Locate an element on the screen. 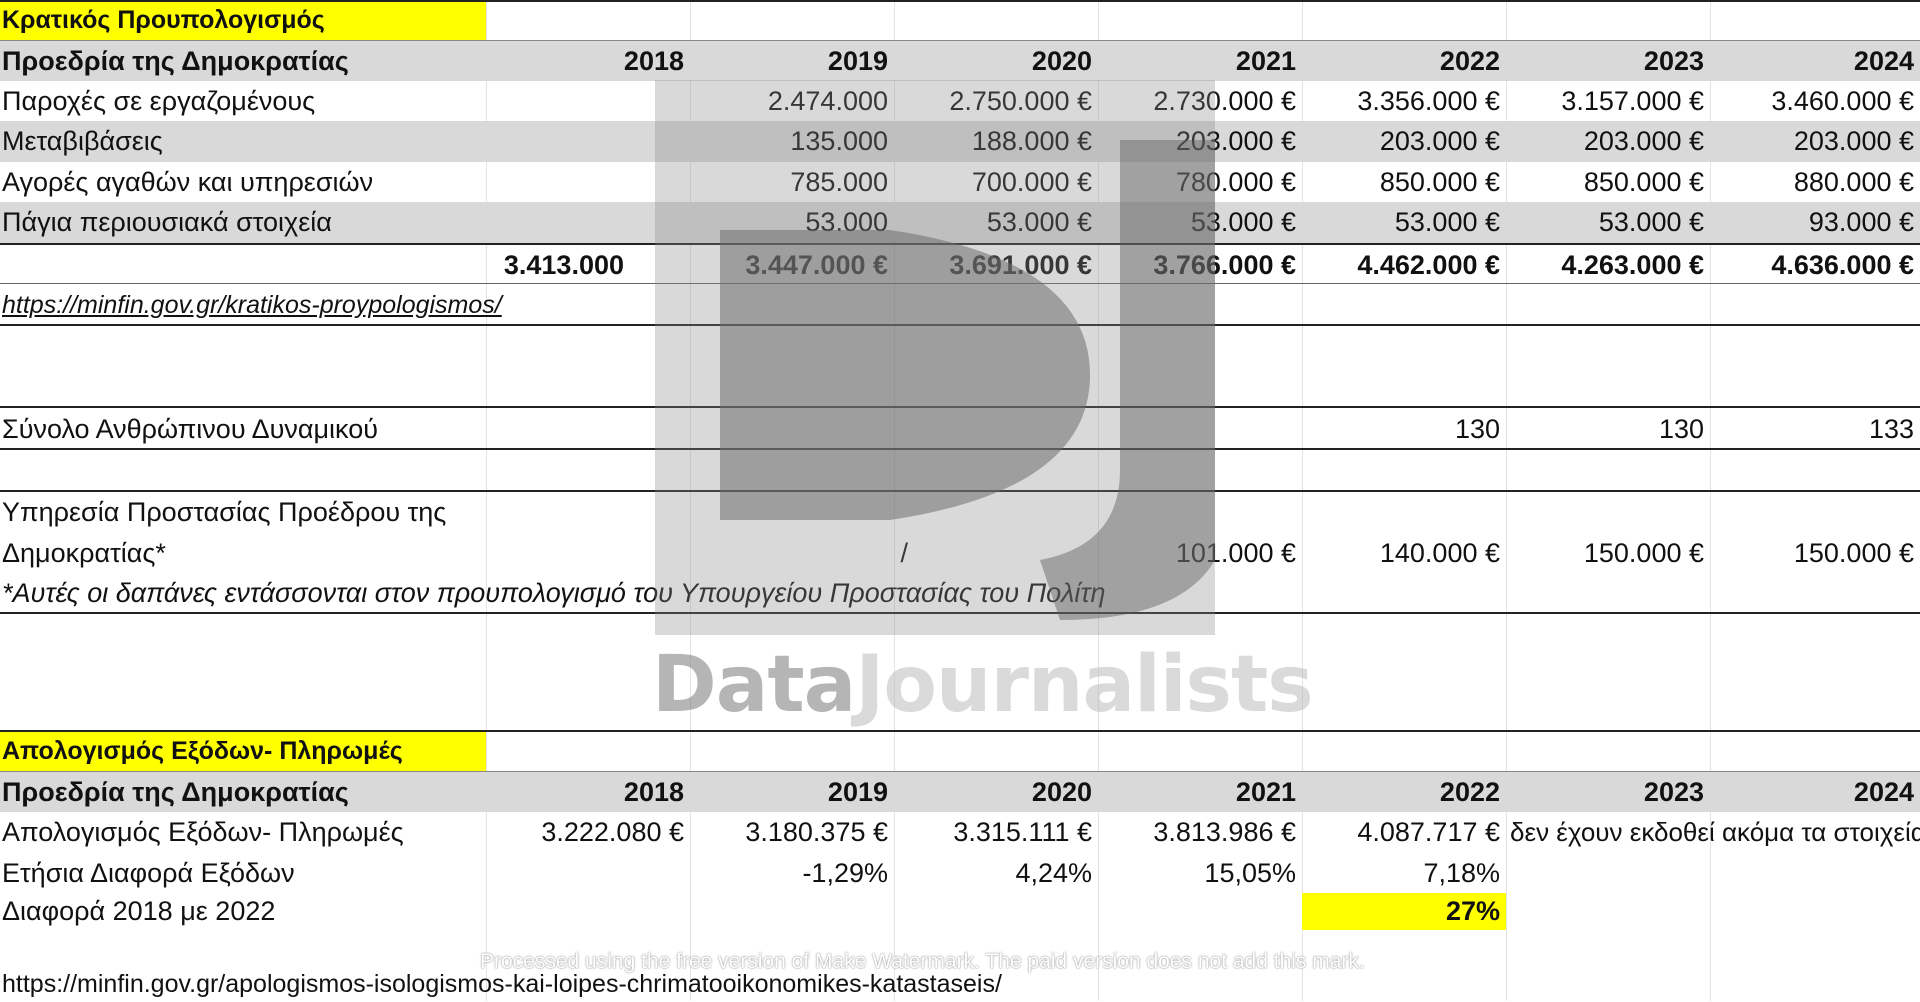  header-year-2024: 2024 is located at coordinates (1883, 61).